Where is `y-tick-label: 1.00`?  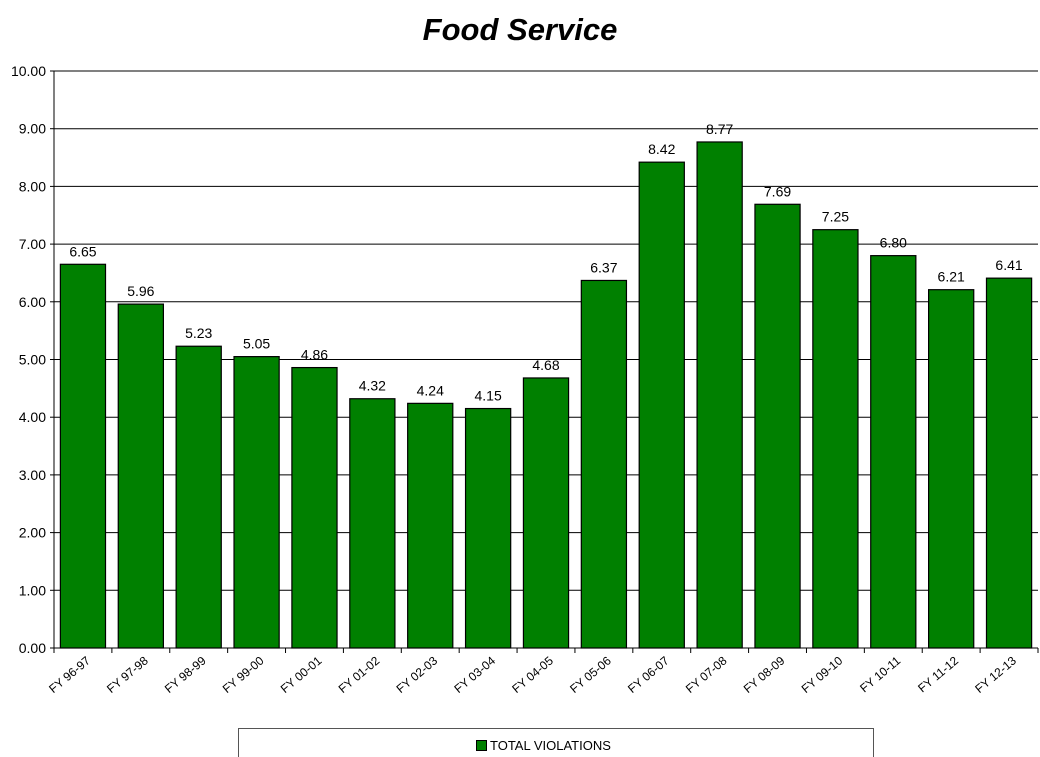
y-tick-label: 1.00 is located at coordinates (32, 590).